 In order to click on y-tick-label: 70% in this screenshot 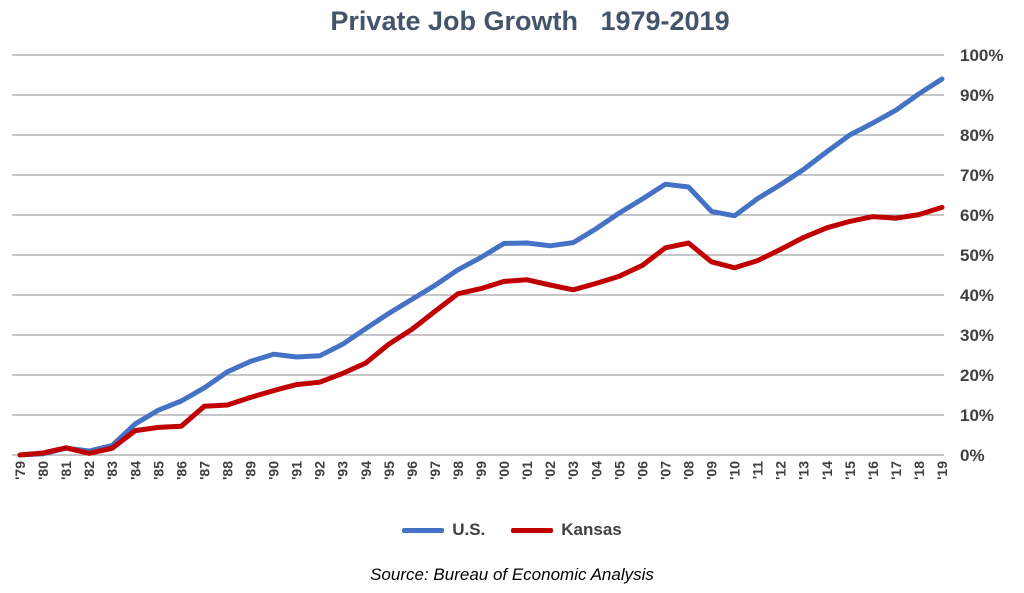, I will do `click(977, 175)`.